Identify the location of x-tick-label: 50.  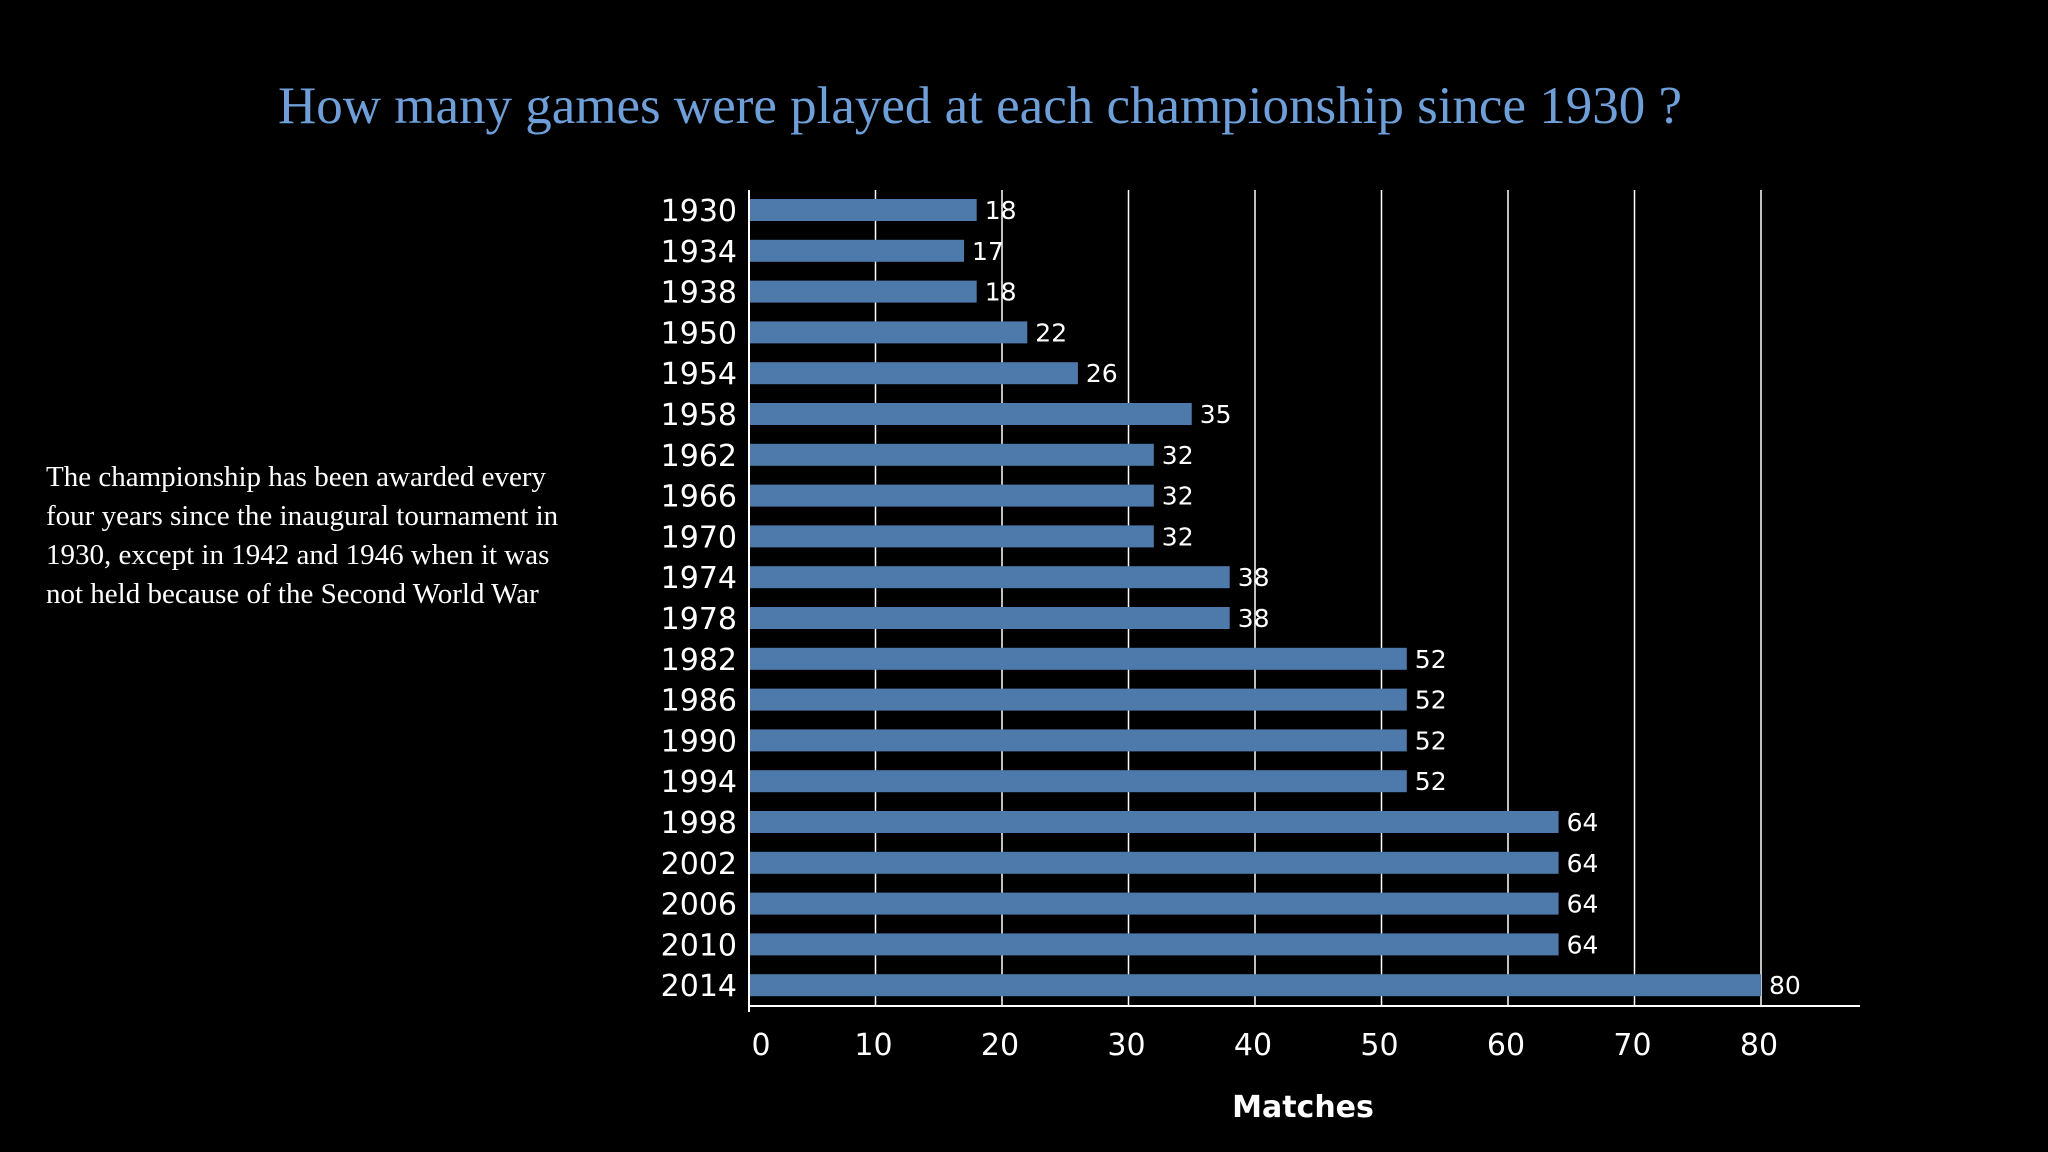
(1379, 1045).